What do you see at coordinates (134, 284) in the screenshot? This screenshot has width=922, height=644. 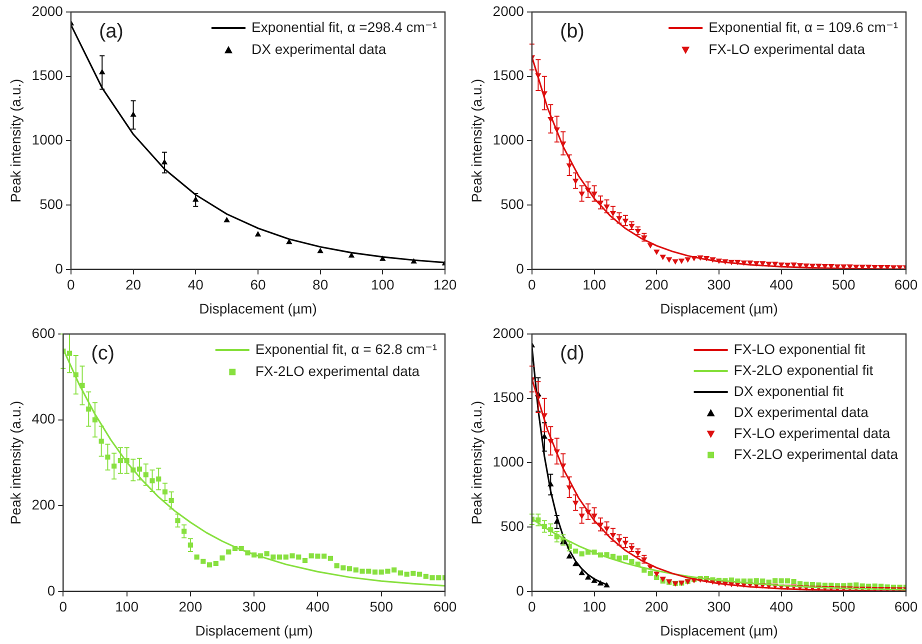 I see `x-tick-label: 20` at bounding box center [134, 284].